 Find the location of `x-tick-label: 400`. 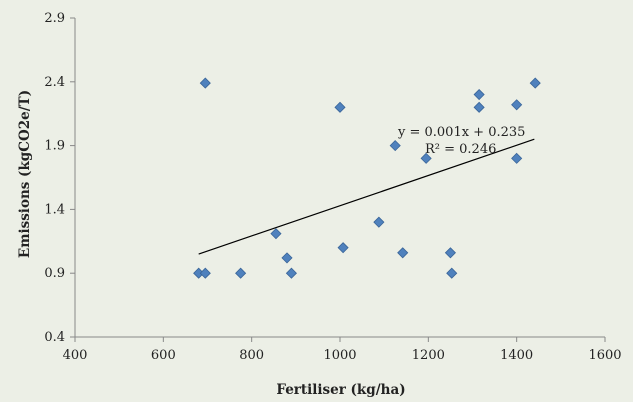

x-tick-label: 400 is located at coordinates (75, 355).